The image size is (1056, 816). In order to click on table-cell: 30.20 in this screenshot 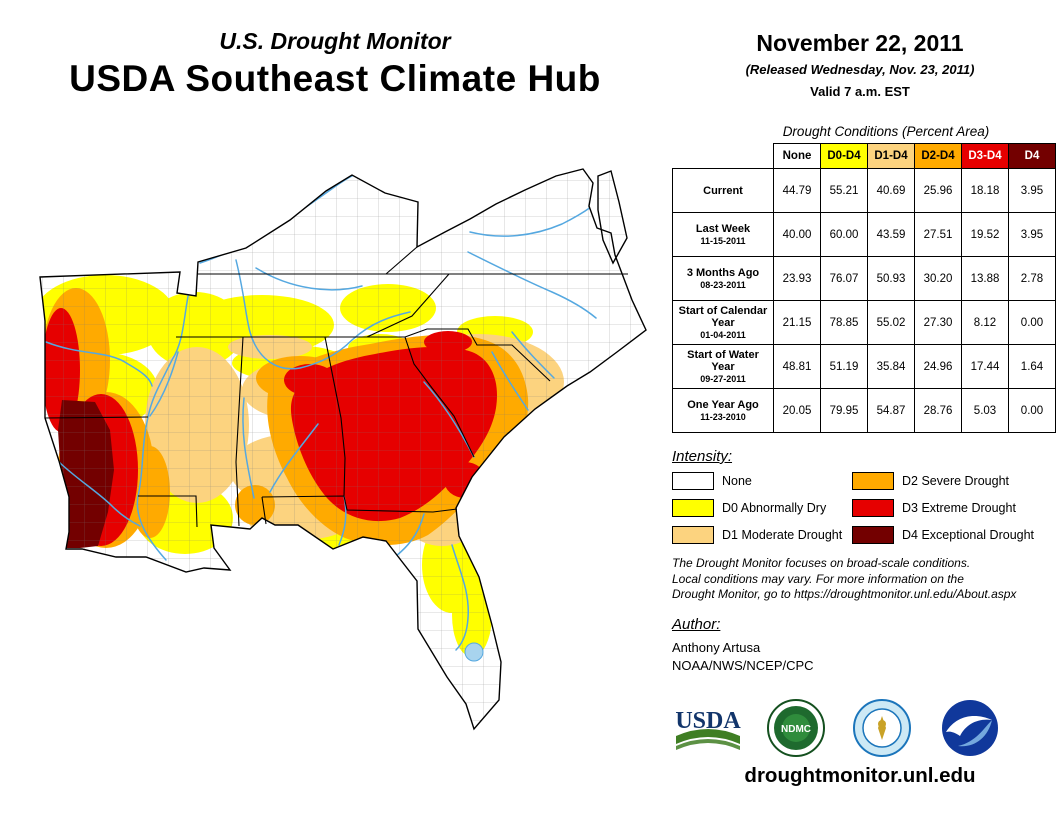, I will do `click(938, 278)`.